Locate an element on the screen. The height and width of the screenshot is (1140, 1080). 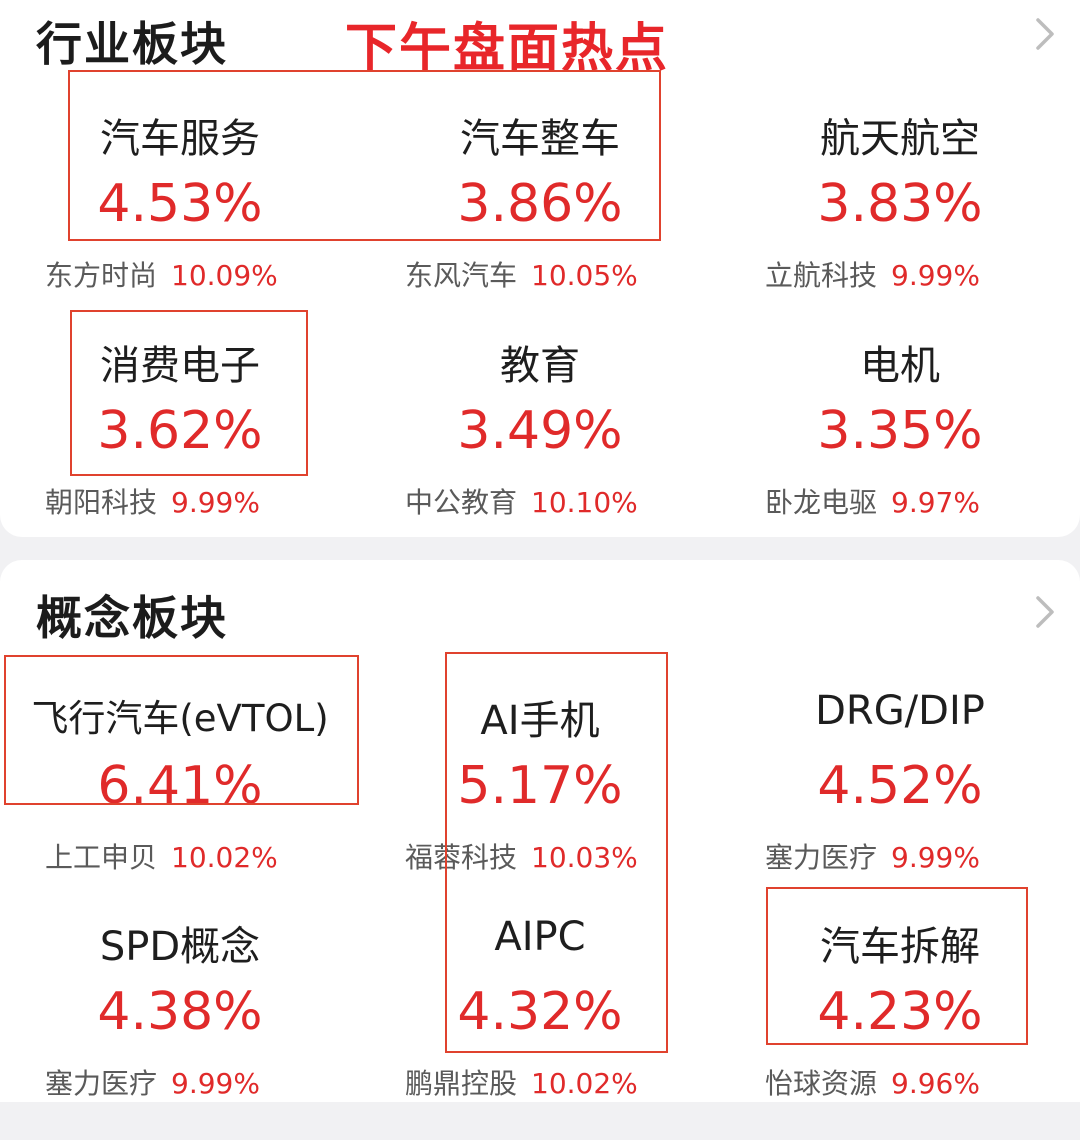
sector-name: 汽车服务 is located at coordinates (180, 139).